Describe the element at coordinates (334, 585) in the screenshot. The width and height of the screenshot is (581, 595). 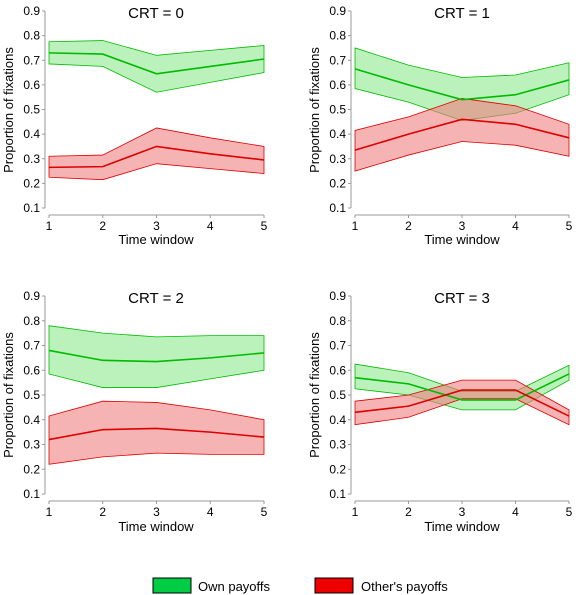
I see `legend-swatch-other` at that location.